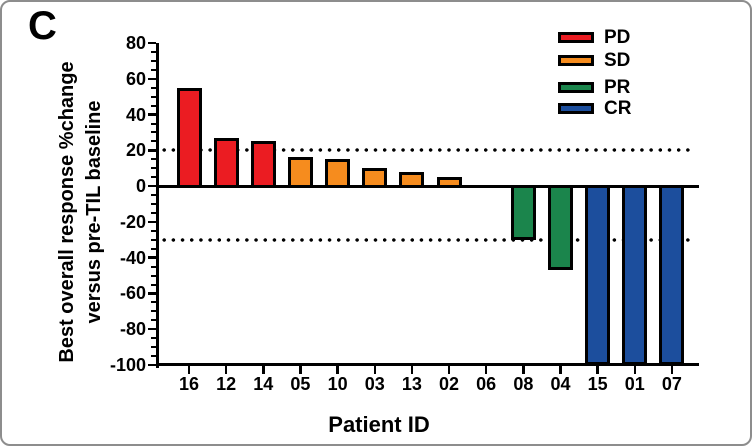 This screenshot has width=752, height=446. What do you see at coordinates (427, 186) in the screenshot?
I see `zero-line` at bounding box center [427, 186].